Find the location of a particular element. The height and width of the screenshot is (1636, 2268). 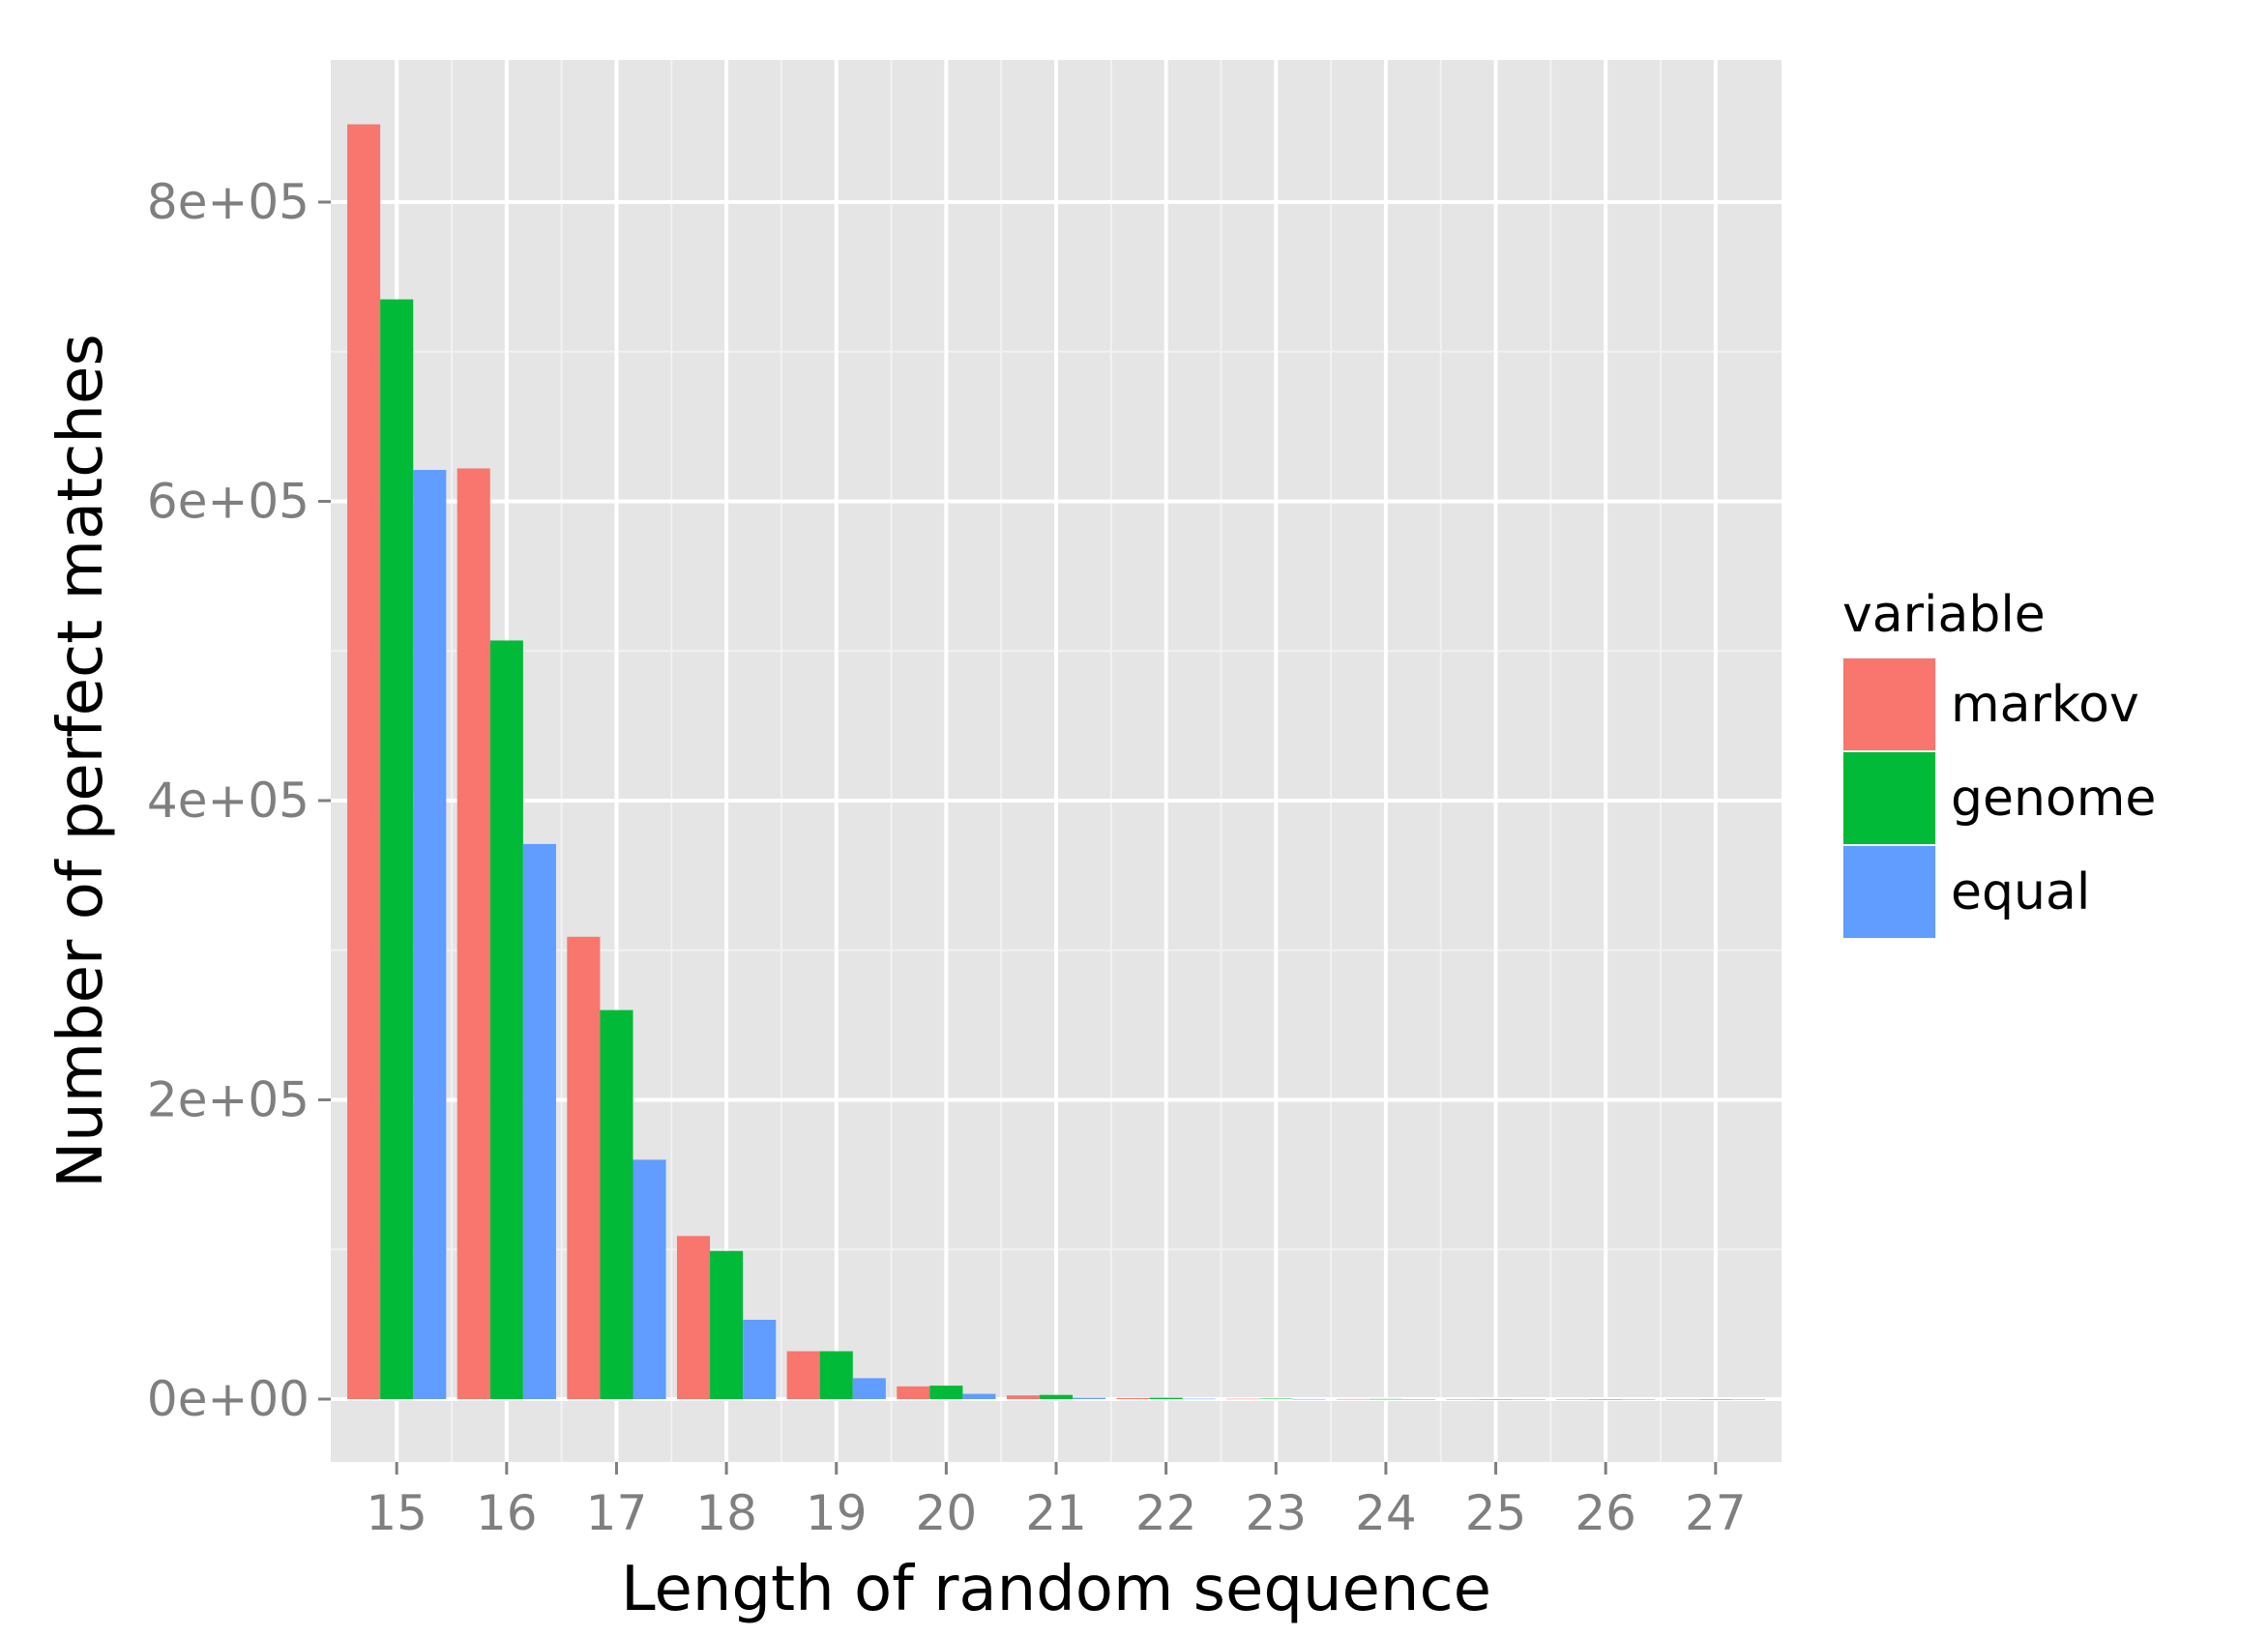

x-tick-label: 27 is located at coordinates (1716, 1513).